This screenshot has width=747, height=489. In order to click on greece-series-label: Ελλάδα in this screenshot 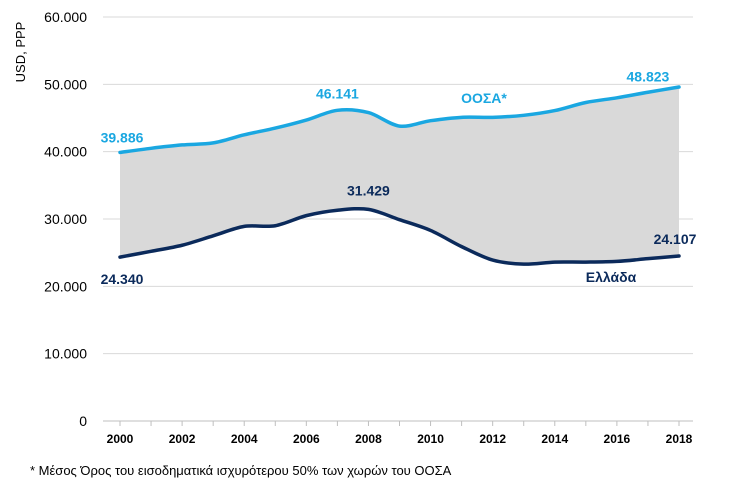, I will do `click(611, 277)`.